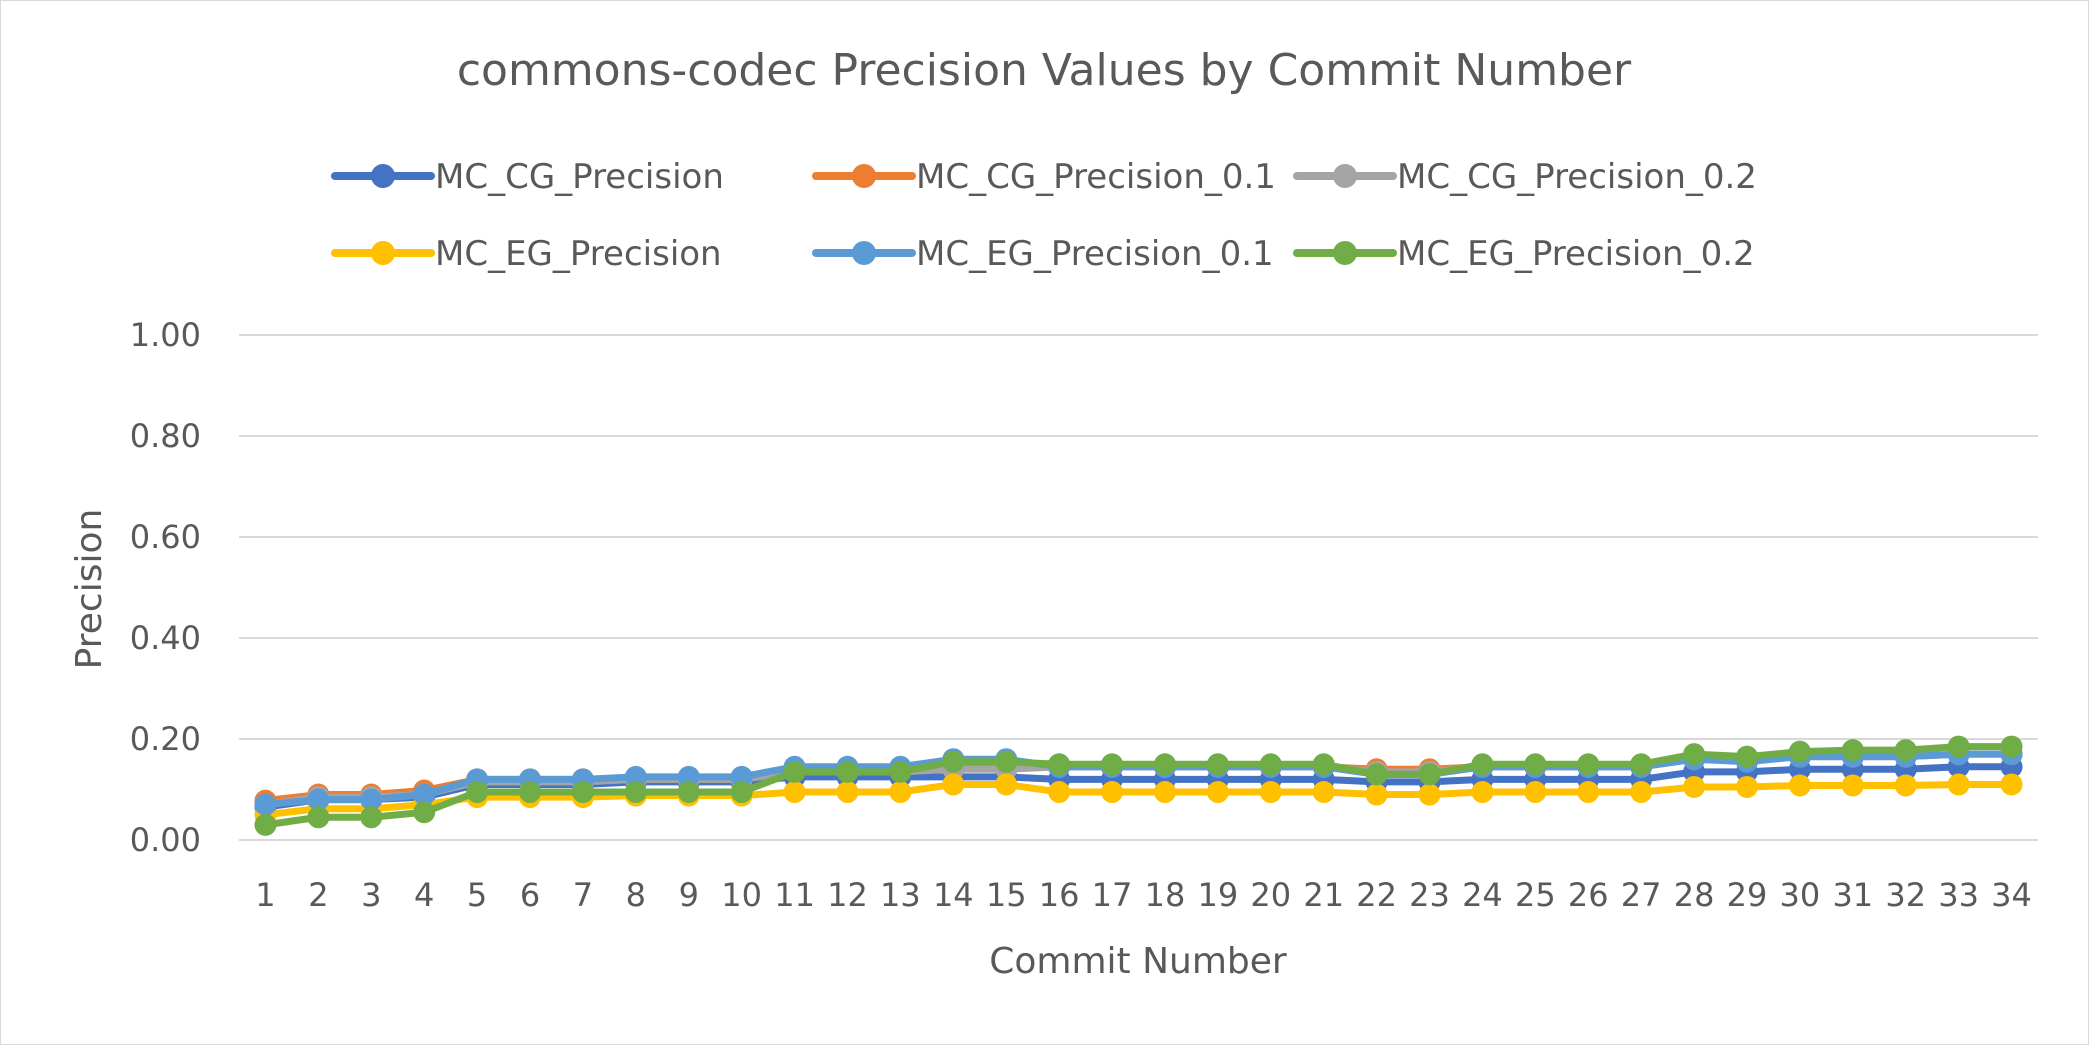 The width and height of the screenshot is (2089, 1045). What do you see at coordinates (265, 895) in the screenshot?
I see `x-tick-label: 1` at bounding box center [265, 895].